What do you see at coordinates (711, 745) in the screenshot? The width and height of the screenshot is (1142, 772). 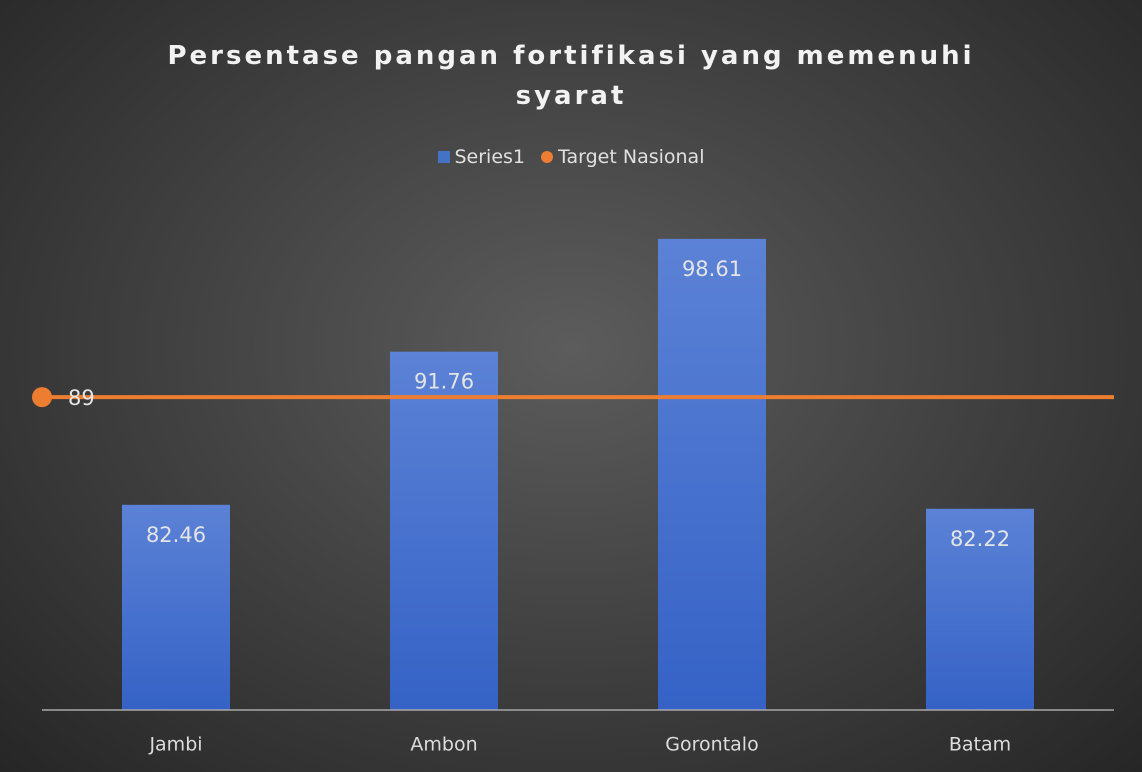 I see `x-tick-label: Gorontalo` at bounding box center [711, 745].